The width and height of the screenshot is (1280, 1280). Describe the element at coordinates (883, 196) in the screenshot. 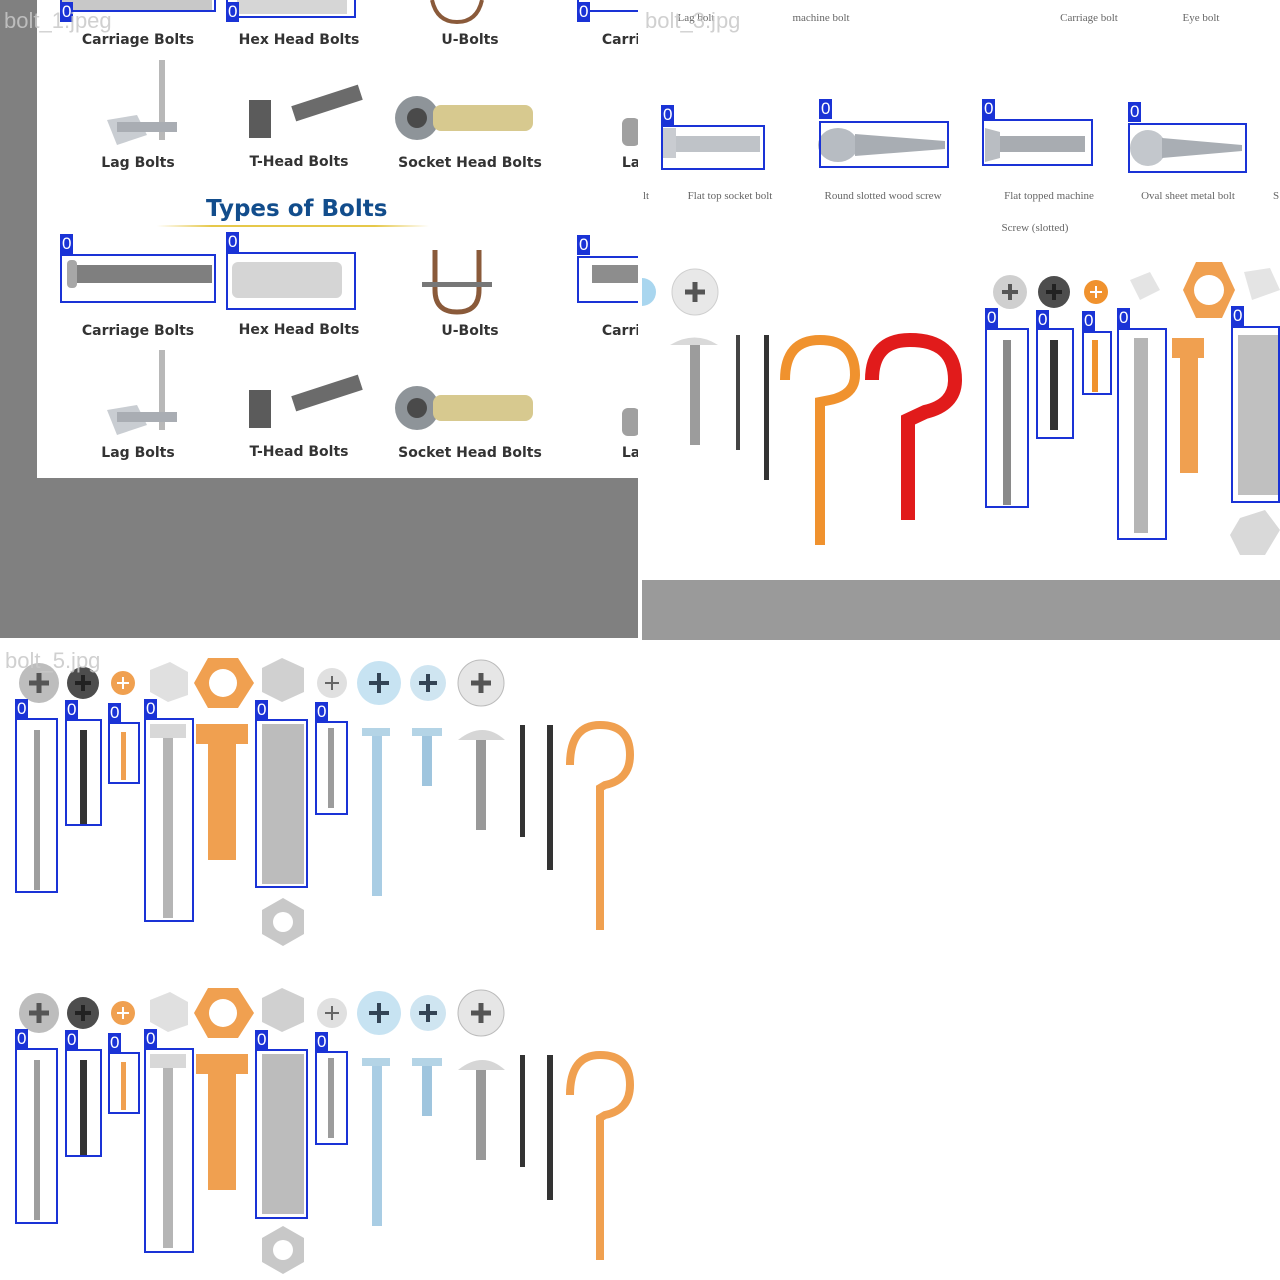

I see `label-round-slotted-wood-screw: Round slotted wood screw` at that location.